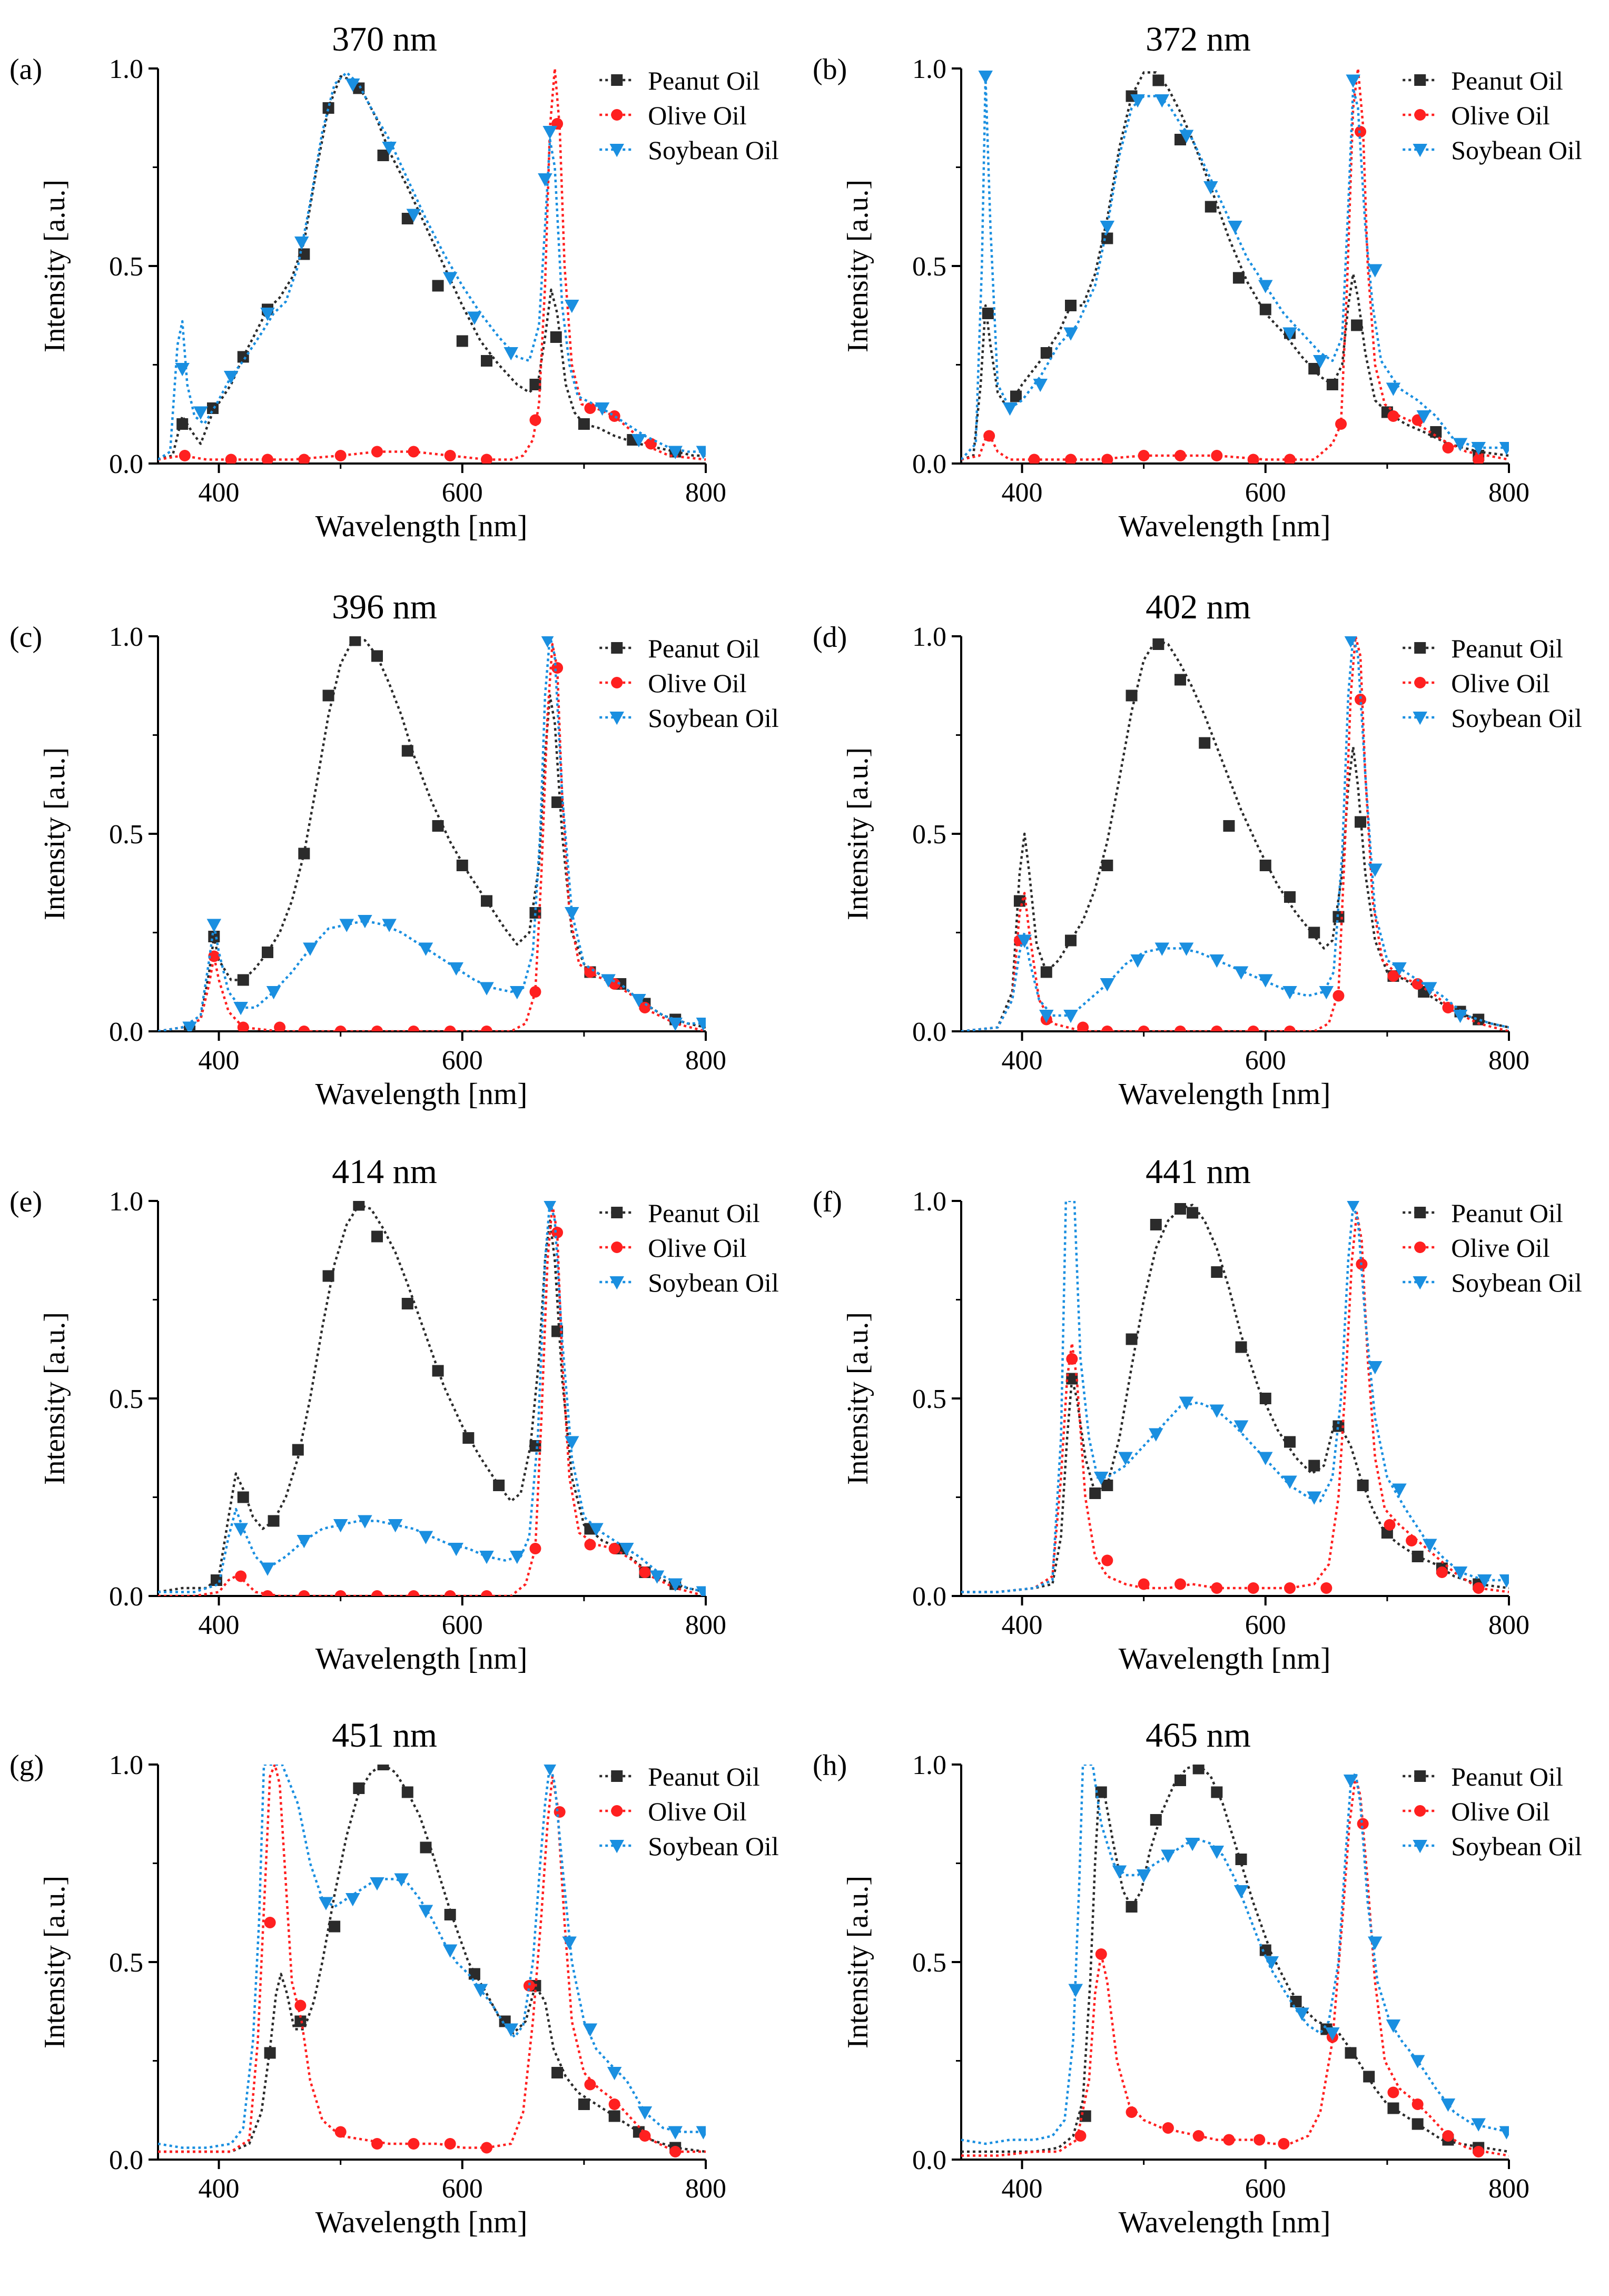 The image size is (1609, 2296). I want to click on panel-label: (a), so click(26, 69).